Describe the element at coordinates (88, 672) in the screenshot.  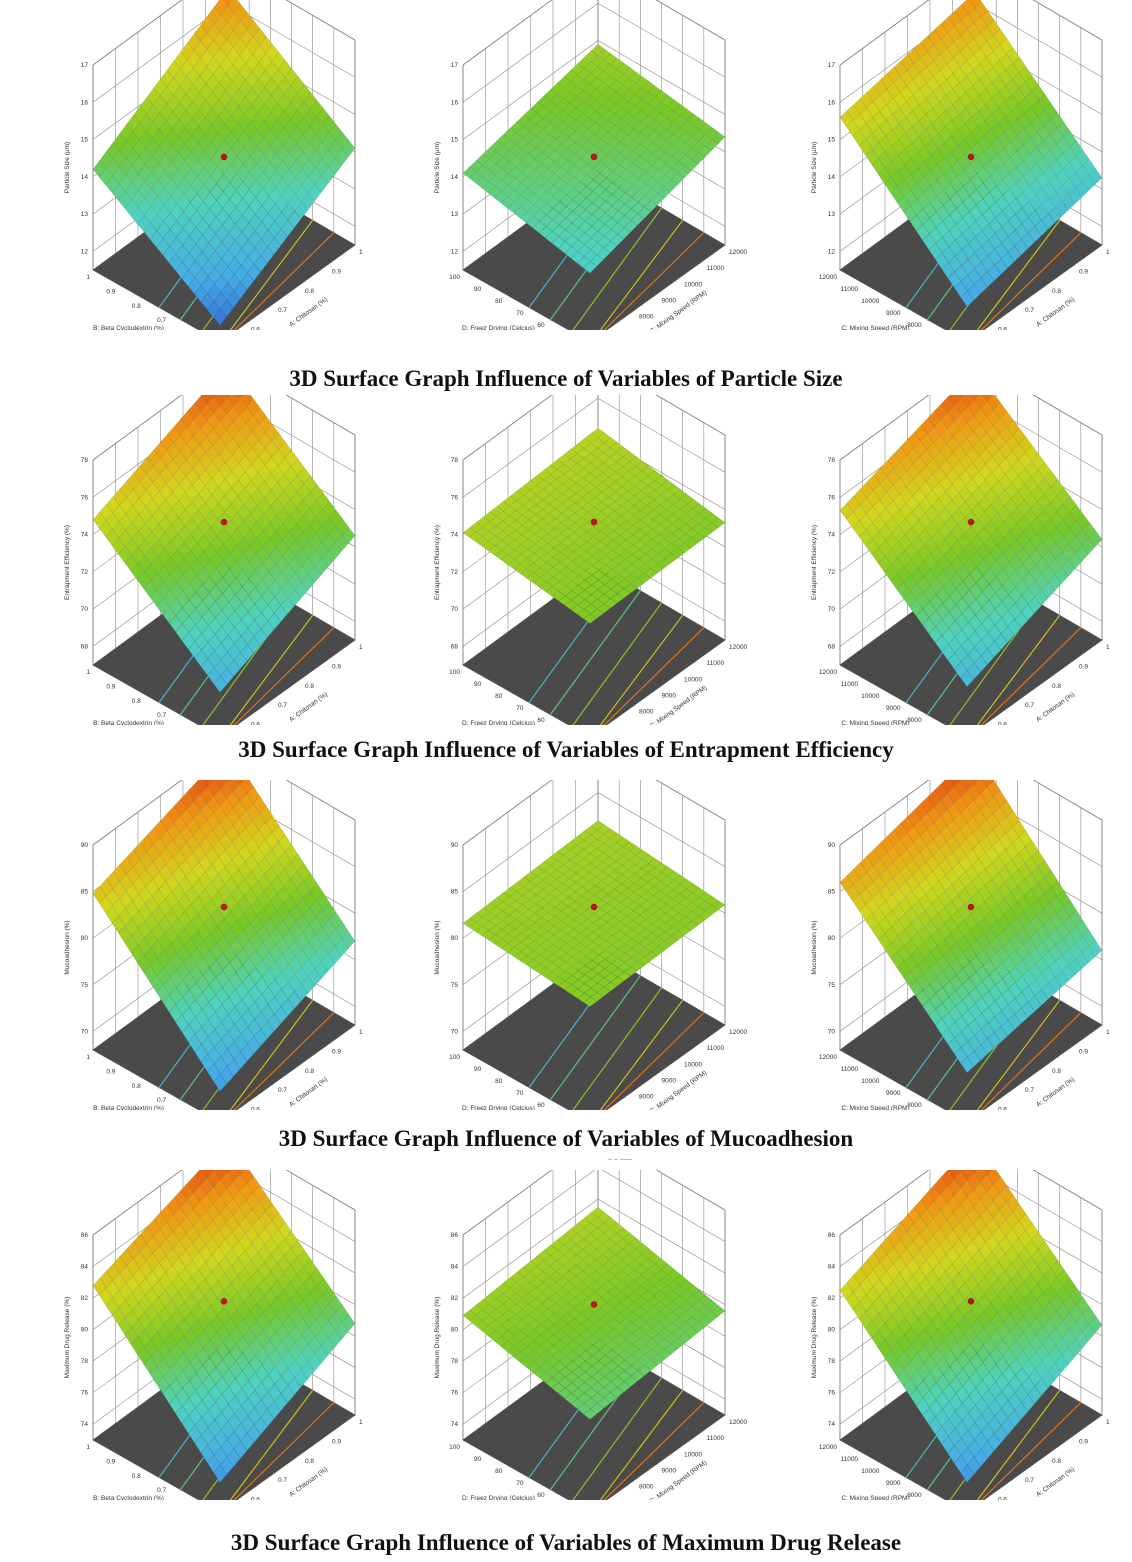
I see `y-tick-label: 1` at that location.